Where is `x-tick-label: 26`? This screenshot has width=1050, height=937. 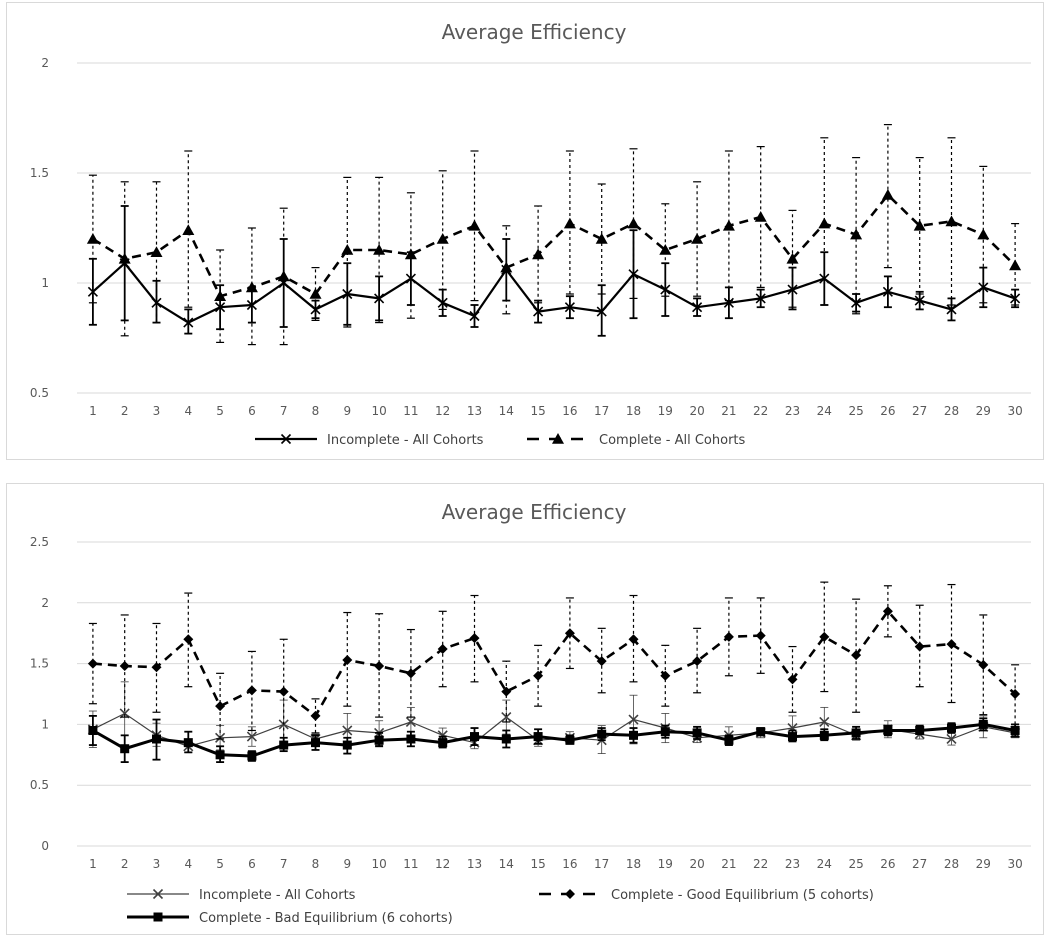
x-tick-label: 26 is located at coordinates (887, 864).